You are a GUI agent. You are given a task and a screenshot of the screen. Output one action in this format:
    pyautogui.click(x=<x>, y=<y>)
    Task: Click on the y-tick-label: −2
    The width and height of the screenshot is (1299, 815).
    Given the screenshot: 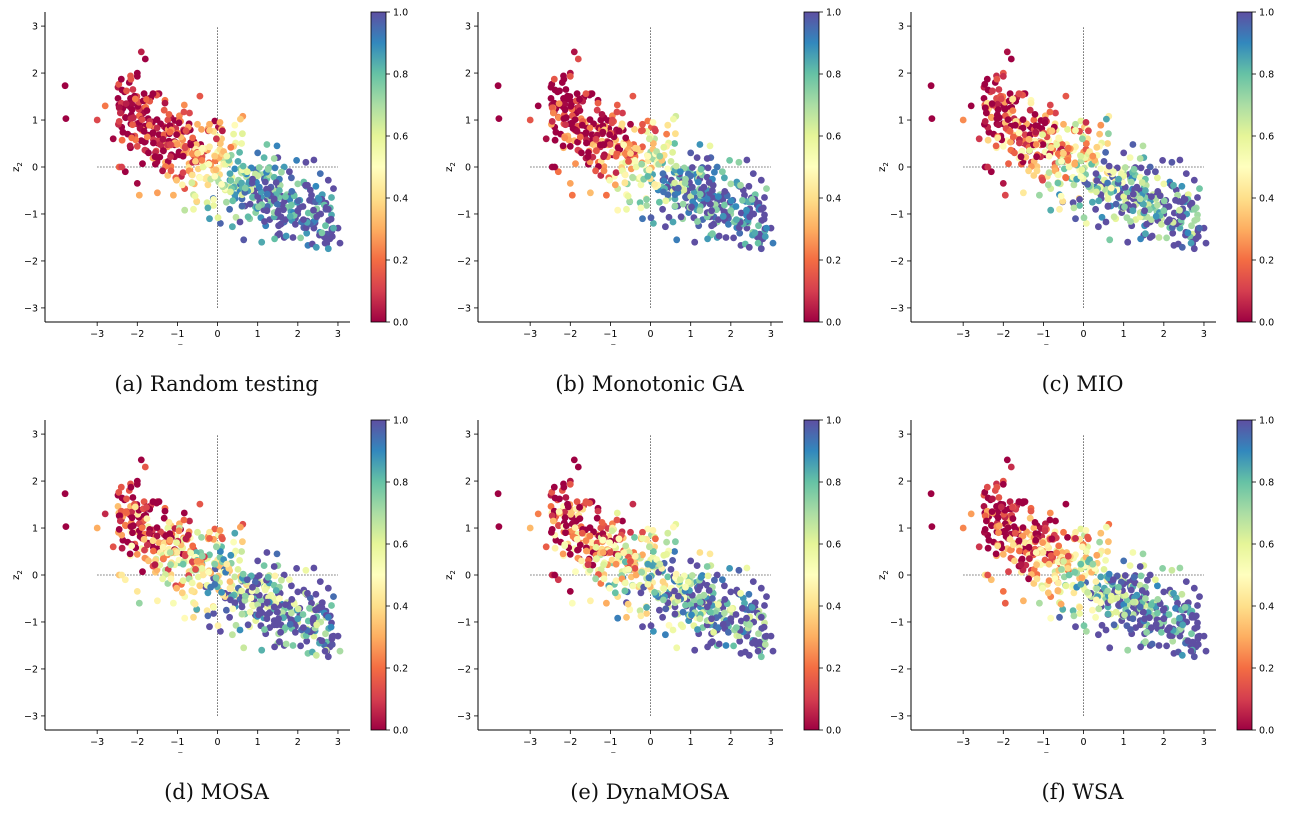 What is the action you would take?
    pyautogui.click(x=464, y=261)
    